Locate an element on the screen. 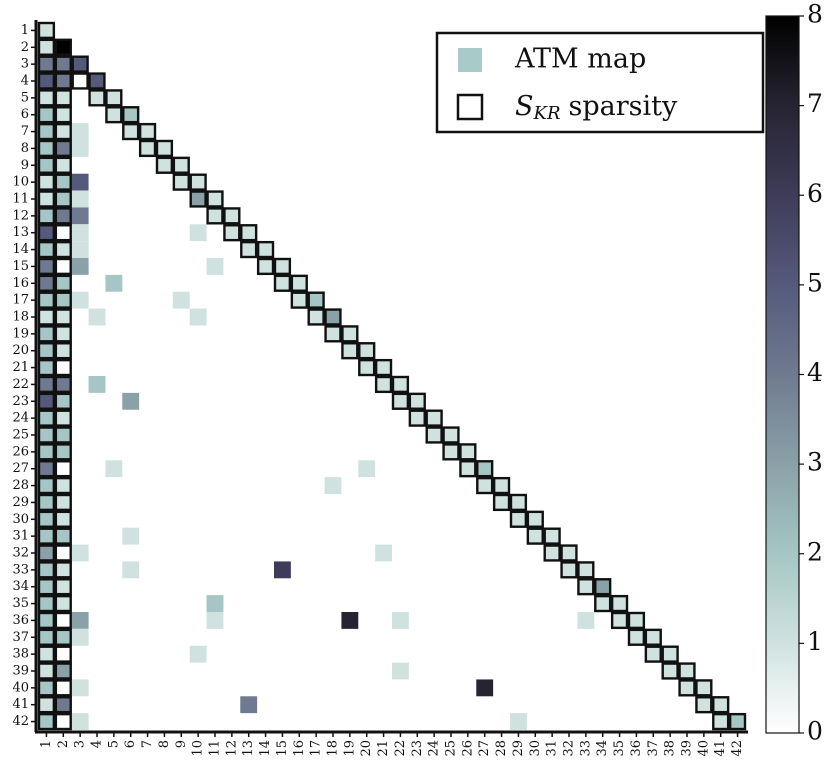 This screenshot has height=772, width=830. colorbar-tick-label: 8 is located at coordinates (815, 14).